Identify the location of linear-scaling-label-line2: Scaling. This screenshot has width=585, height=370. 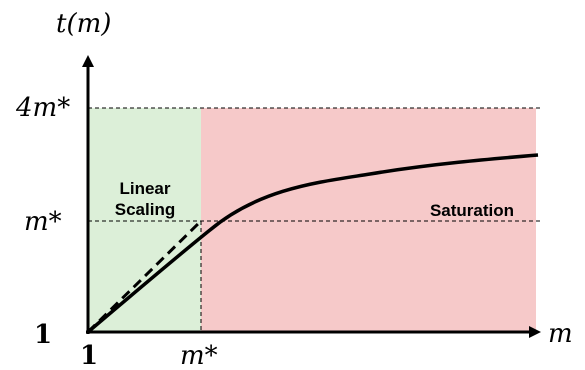
(145, 209).